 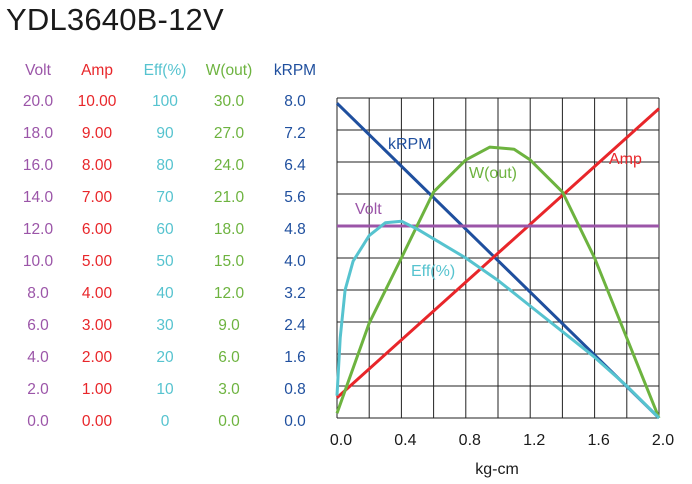 What do you see at coordinates (229, 229) in the screenshot?
I see `y-tick-label-wout: 18.0` at bounding box center [229, 229].